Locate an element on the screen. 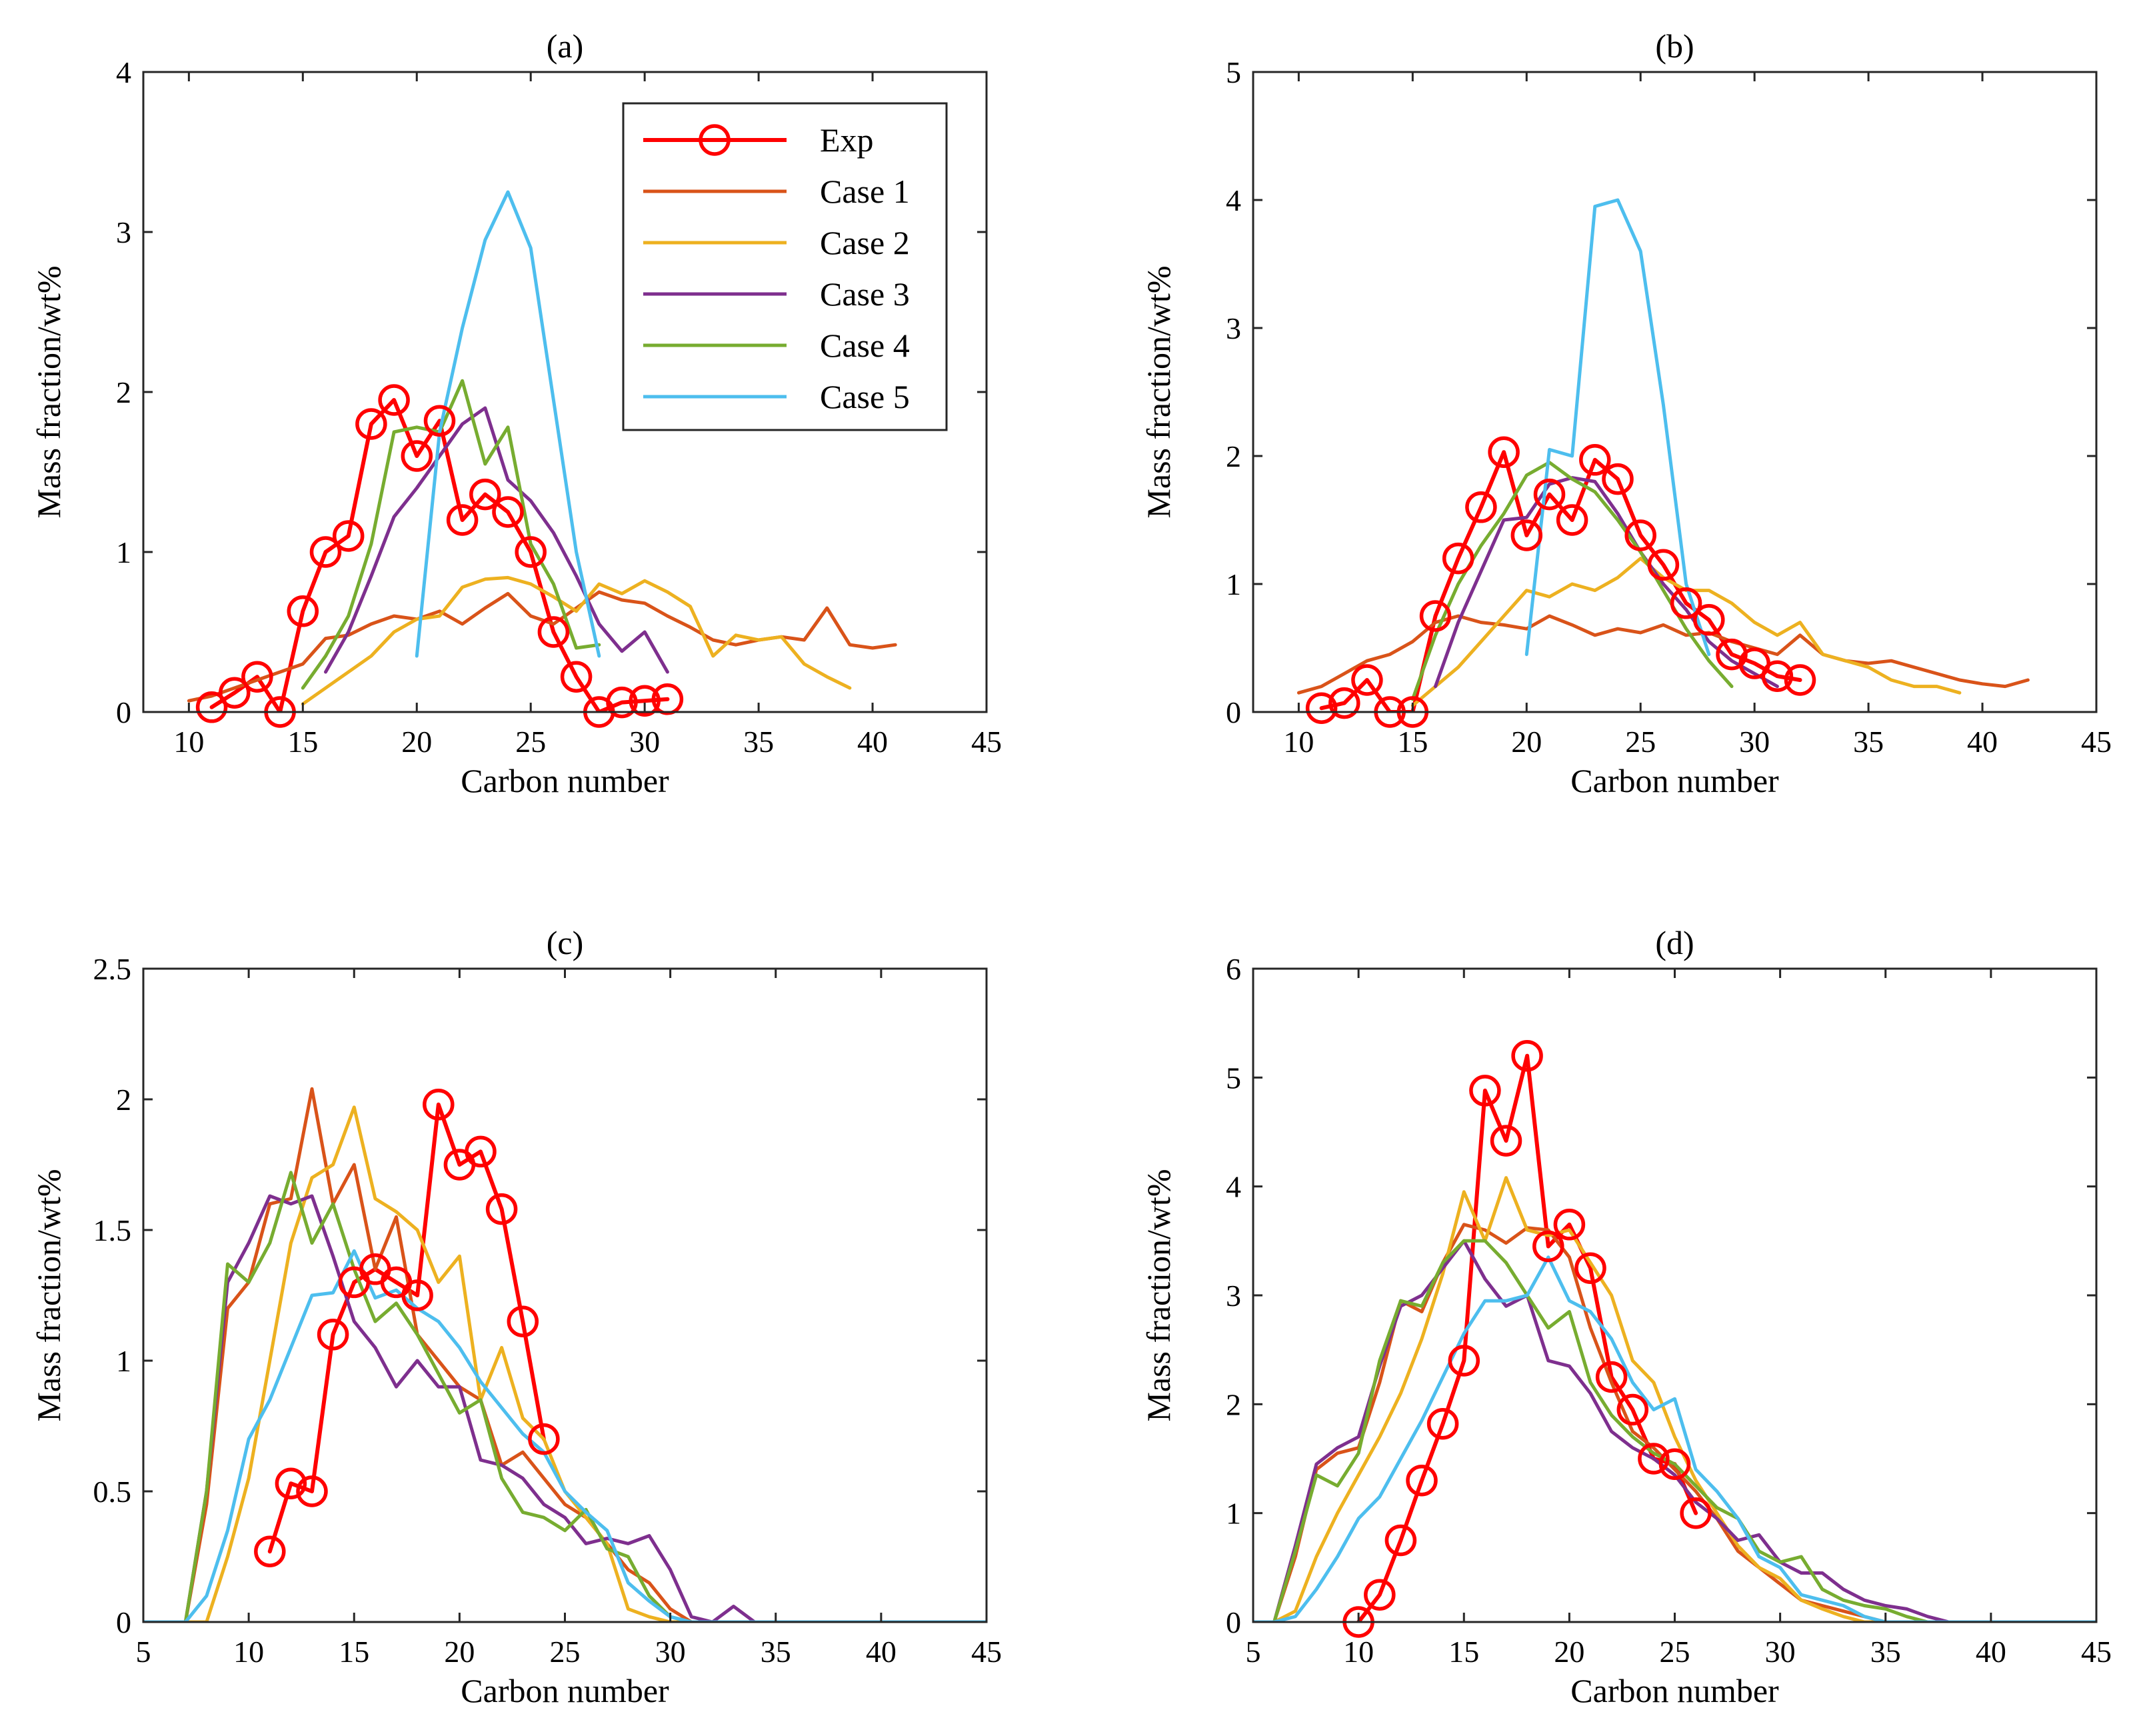 The image size is (2143, 1736). legend-label-case-3: Case 3 is located at coordinates (865, 294).